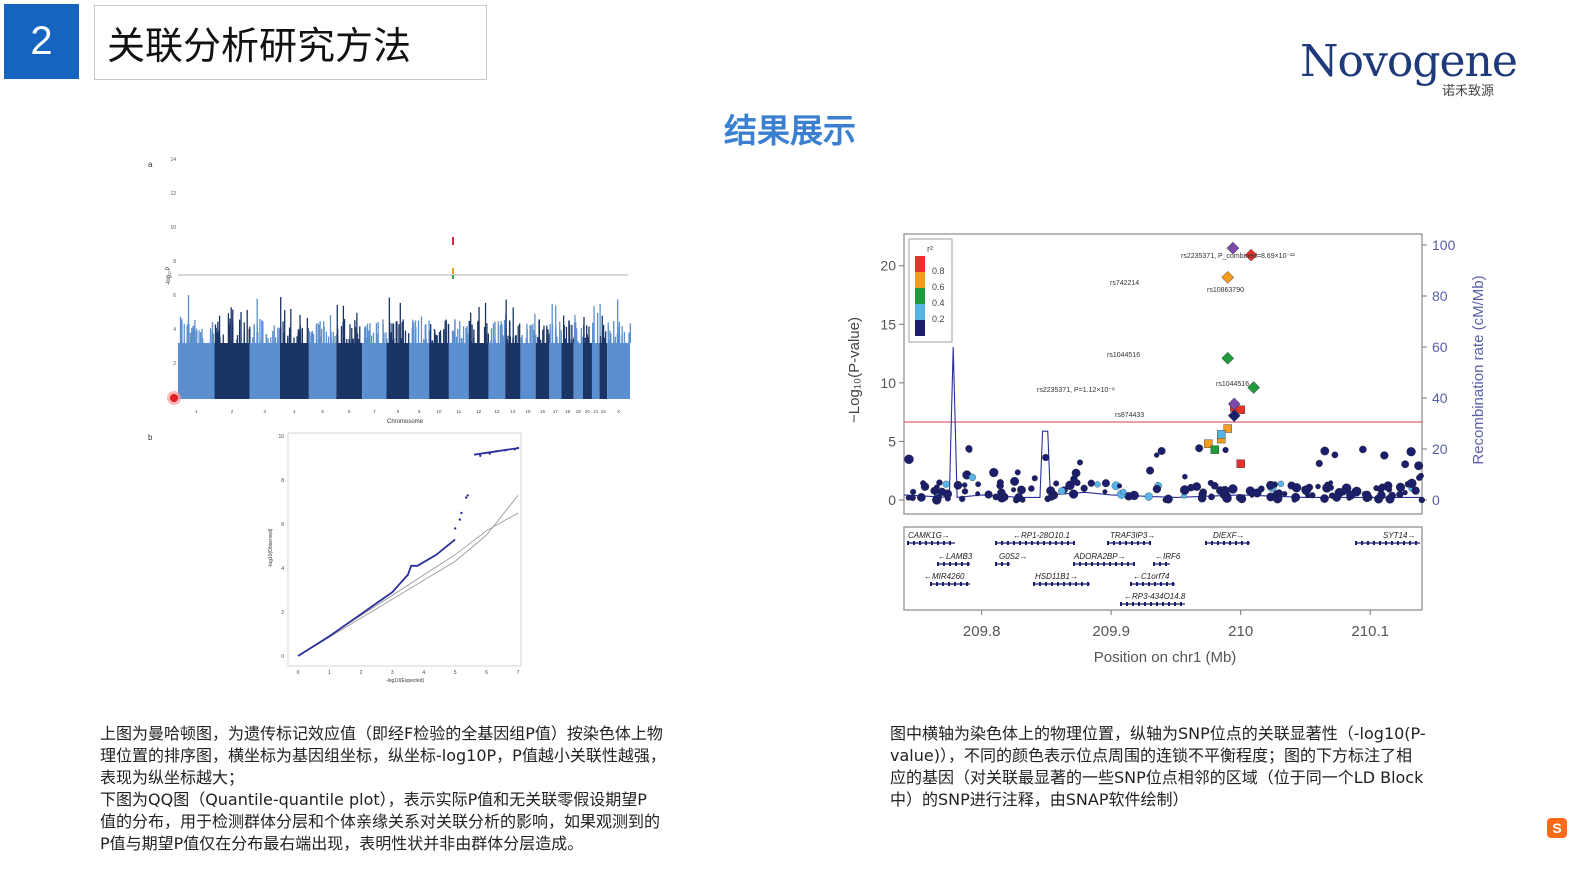  I want to click on manhattan-y-ticks: 2 4 6 8 10 12 14, so click(173, 262).